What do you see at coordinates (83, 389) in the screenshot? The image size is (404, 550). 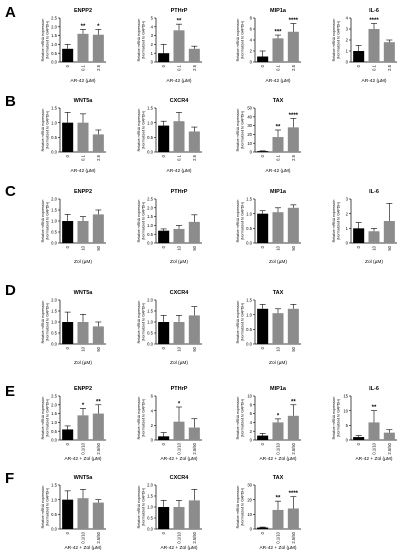 I see `chart-title: ENPP2` at bounding box center [83, 389].